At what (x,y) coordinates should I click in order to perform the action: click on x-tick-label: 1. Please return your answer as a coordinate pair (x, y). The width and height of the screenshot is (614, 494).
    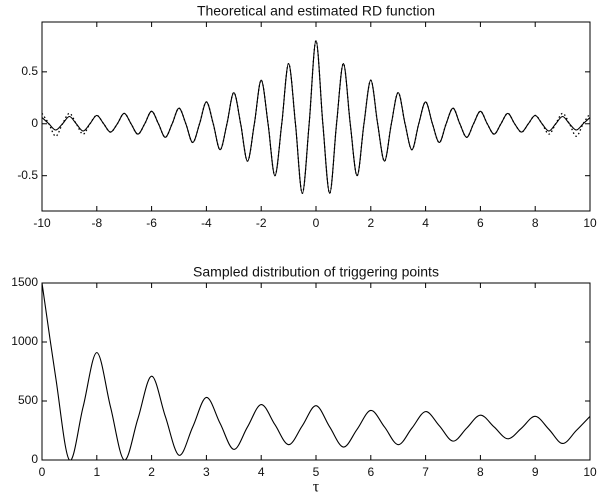
    Looking at the image, I should click on (96, 472).